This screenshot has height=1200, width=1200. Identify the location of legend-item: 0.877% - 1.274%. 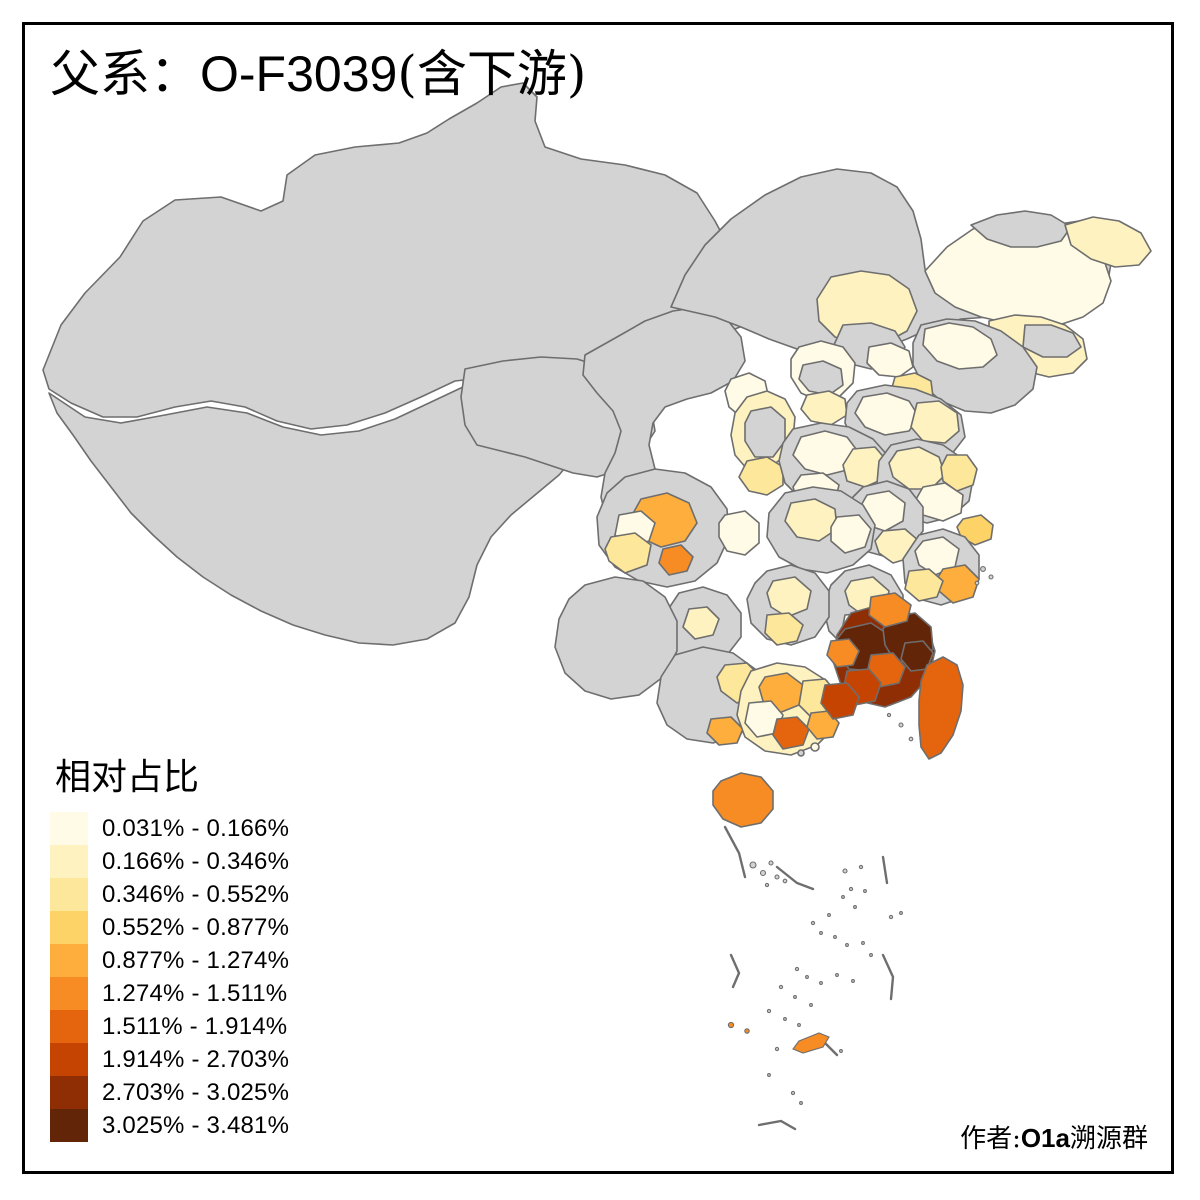
(169, 960).